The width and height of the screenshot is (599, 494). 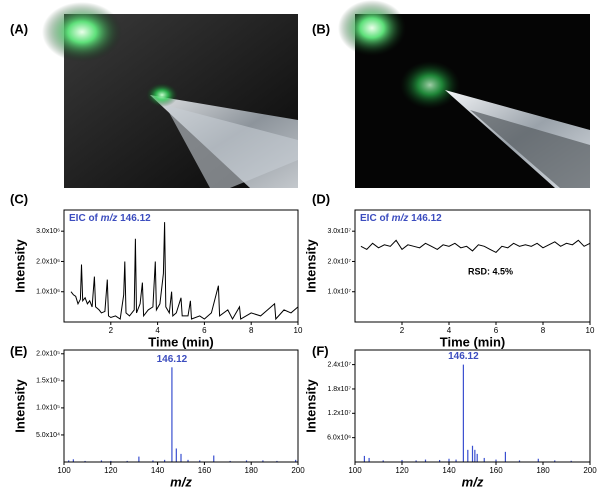 What do you see at coordinates (48, 408) in the screenshot?
I see `y-tick-label: 1.0x10⁵` at bounding box center [48, 408].